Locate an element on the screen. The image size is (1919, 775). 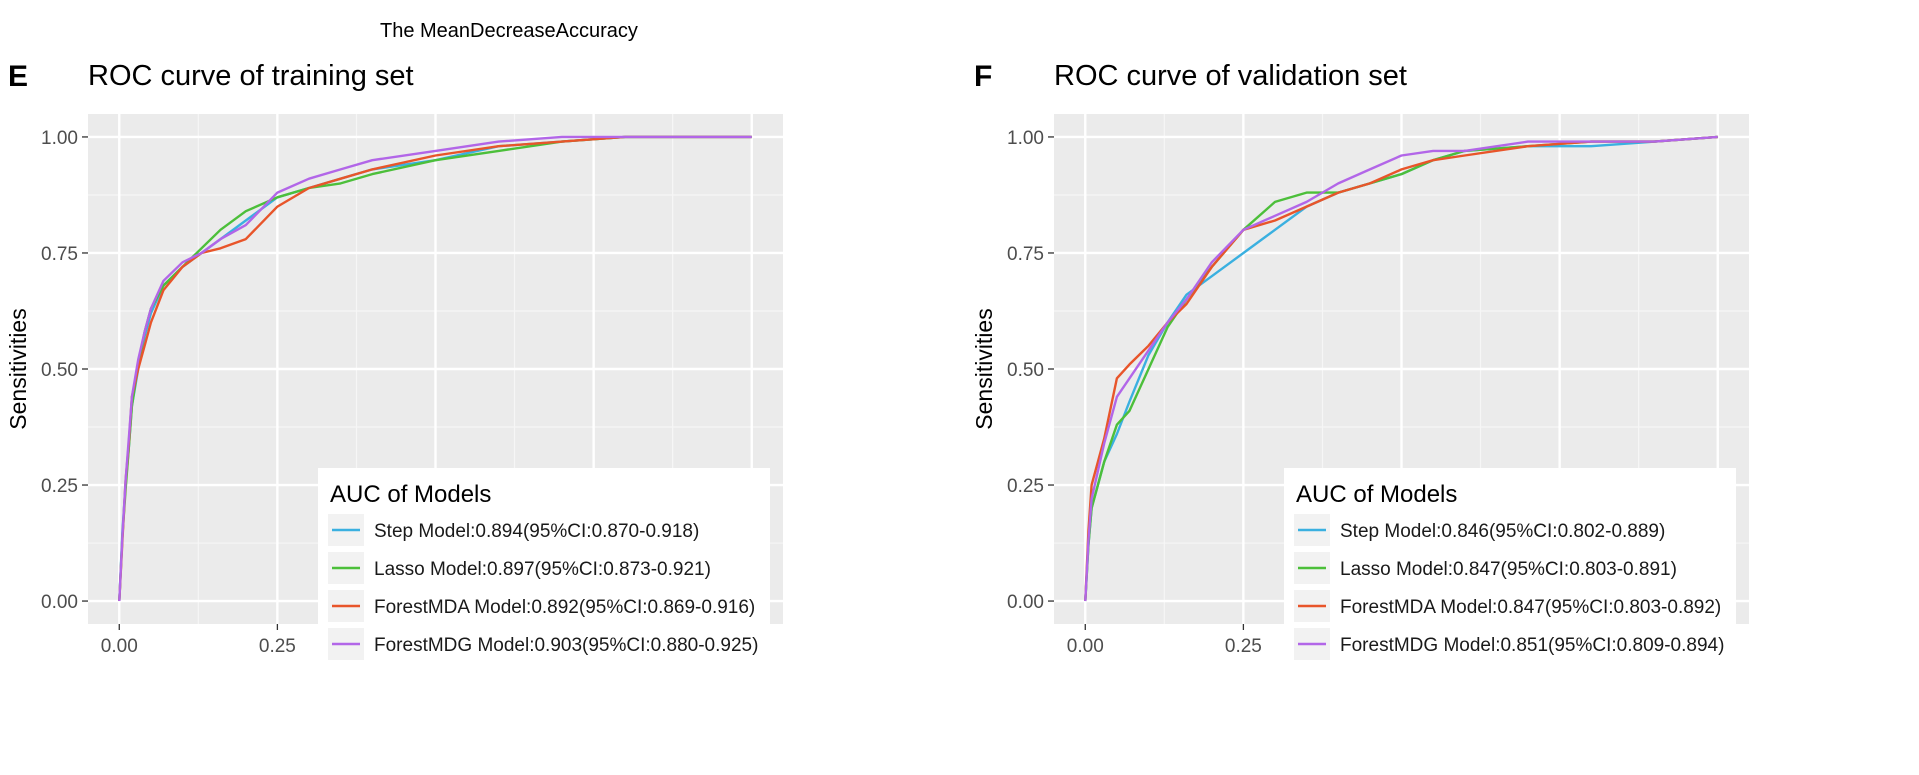
legend-label-1: Step Model:0.846(95%CI:0.802-0.889) is located at coordinates (1502, 531).